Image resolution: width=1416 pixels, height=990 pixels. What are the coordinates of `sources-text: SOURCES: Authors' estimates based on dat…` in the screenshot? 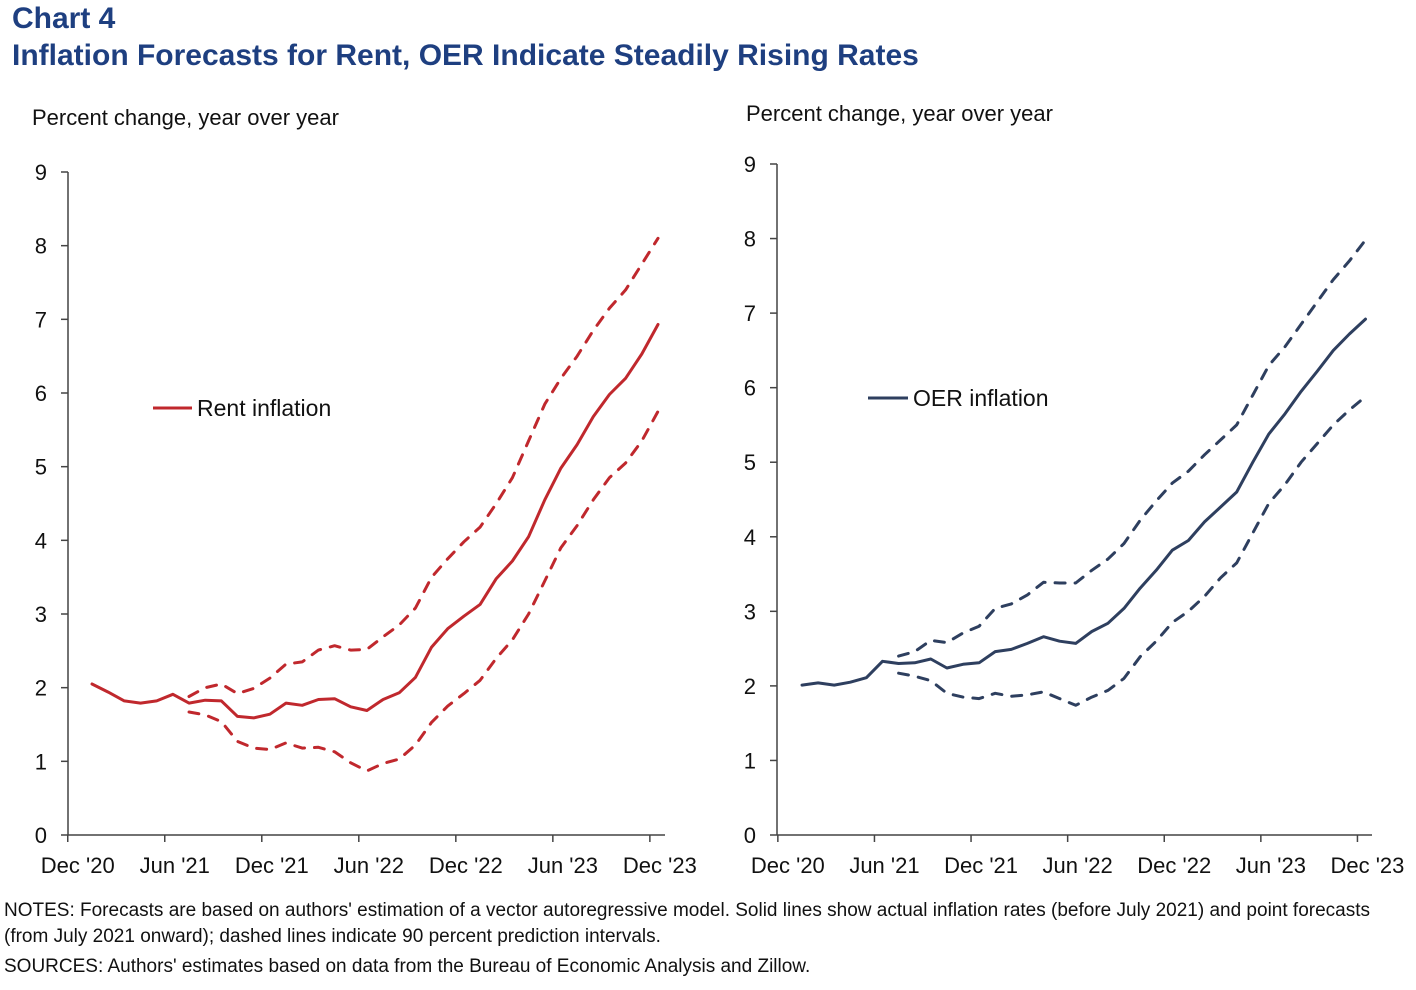 It's located at (407, 966).